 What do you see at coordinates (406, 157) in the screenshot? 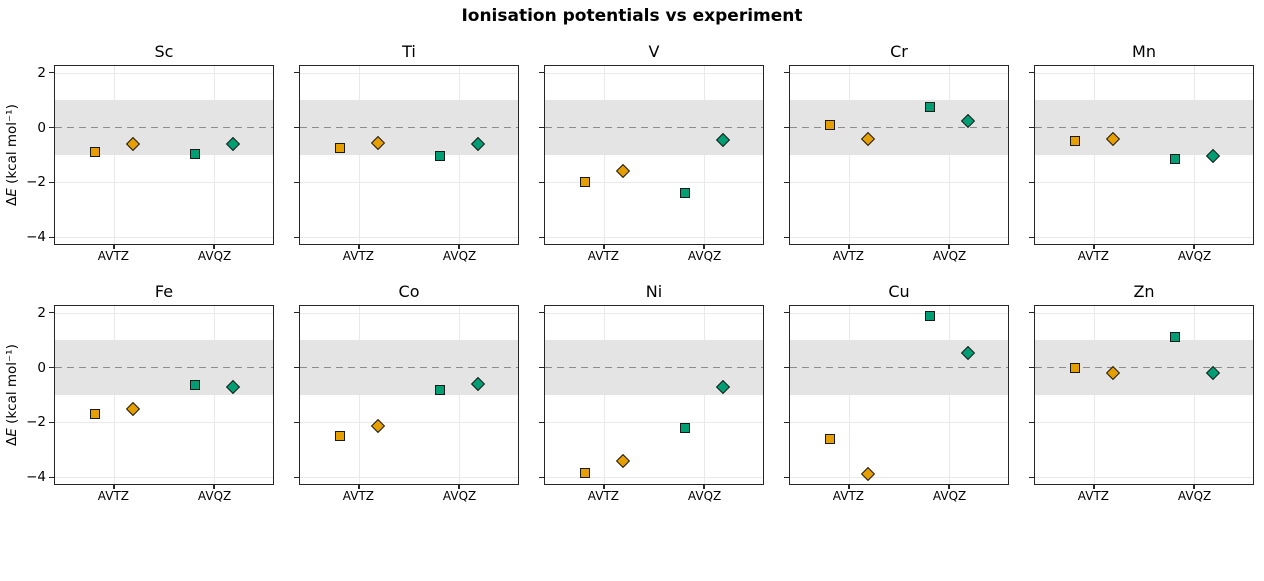
I see `plot-area-Ti` at bounding box center [406, 157].